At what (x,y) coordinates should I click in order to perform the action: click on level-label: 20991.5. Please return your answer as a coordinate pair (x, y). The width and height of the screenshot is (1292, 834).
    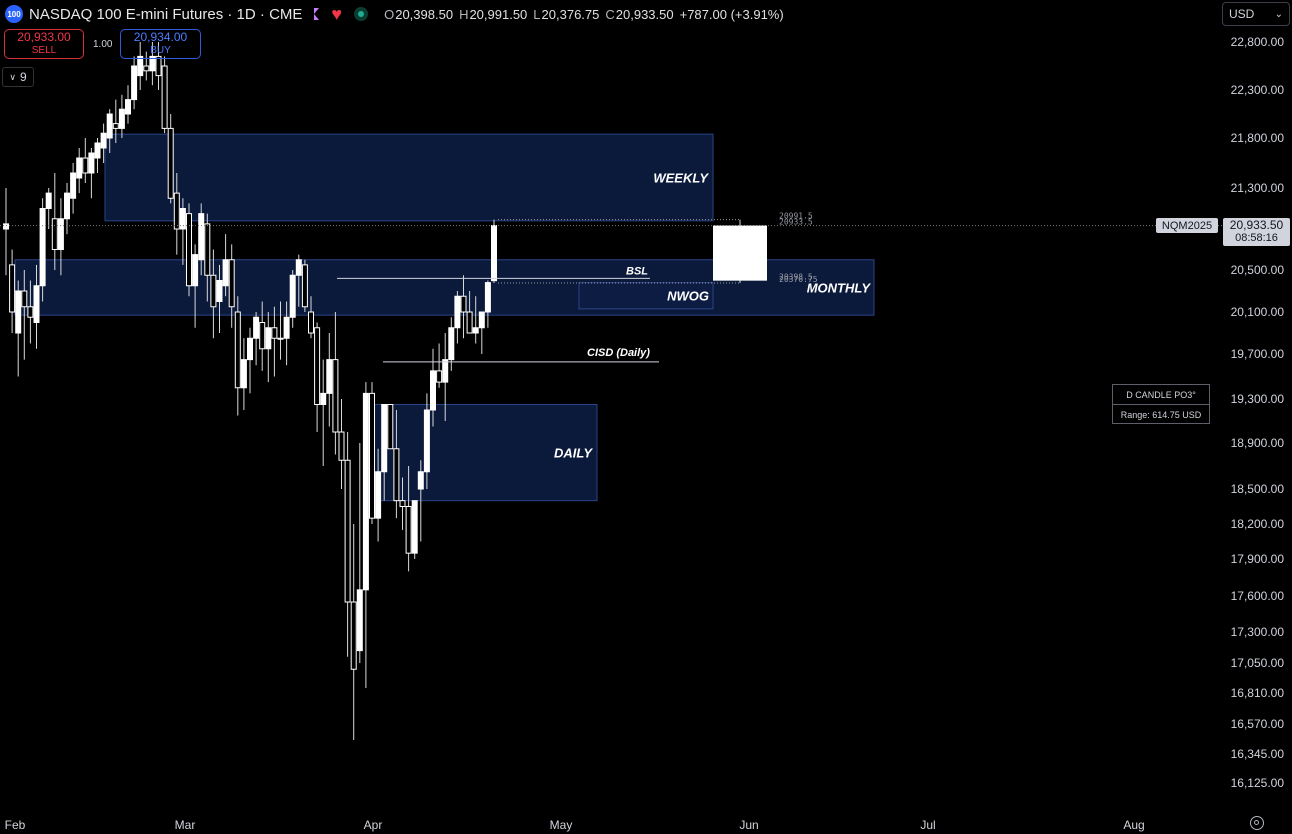
    Looking at the image, I should click on (796, 216).